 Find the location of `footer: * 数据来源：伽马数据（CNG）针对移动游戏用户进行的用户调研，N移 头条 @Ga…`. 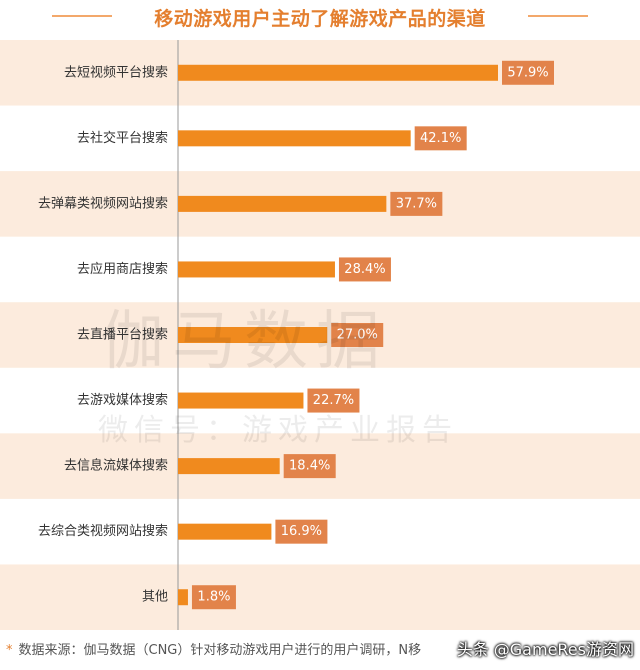

footer: * 数据来源：伽马数据（CNG）针对移动游戏用户进行的用户调研，N移 头条 @Ga… is located at coordinates (320, 651).